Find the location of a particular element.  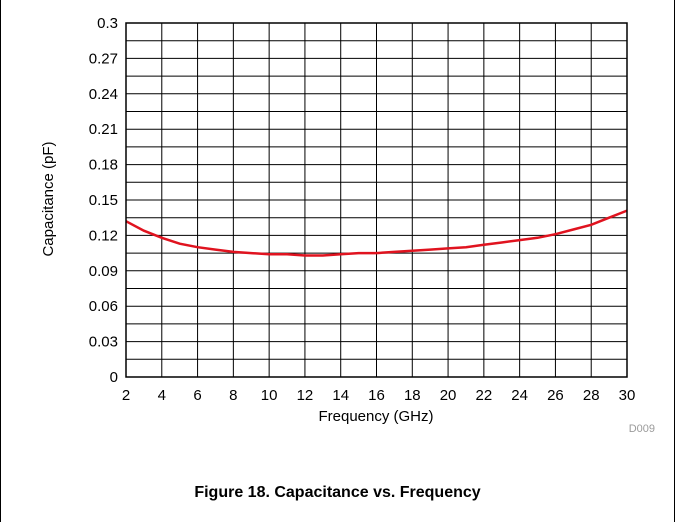

y-tick-label: 0.15 is located at coordinates (103, 200).